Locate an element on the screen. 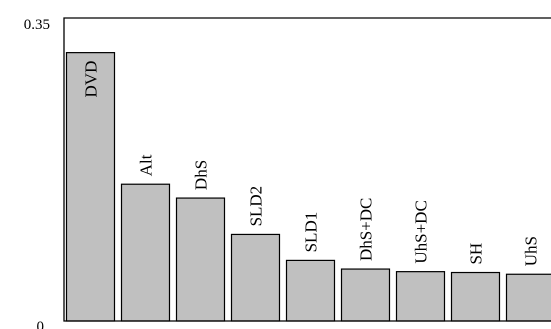 This screenshot has height=329, width=551. bar-label-alt: Alt is located at coordinates (146, 165).